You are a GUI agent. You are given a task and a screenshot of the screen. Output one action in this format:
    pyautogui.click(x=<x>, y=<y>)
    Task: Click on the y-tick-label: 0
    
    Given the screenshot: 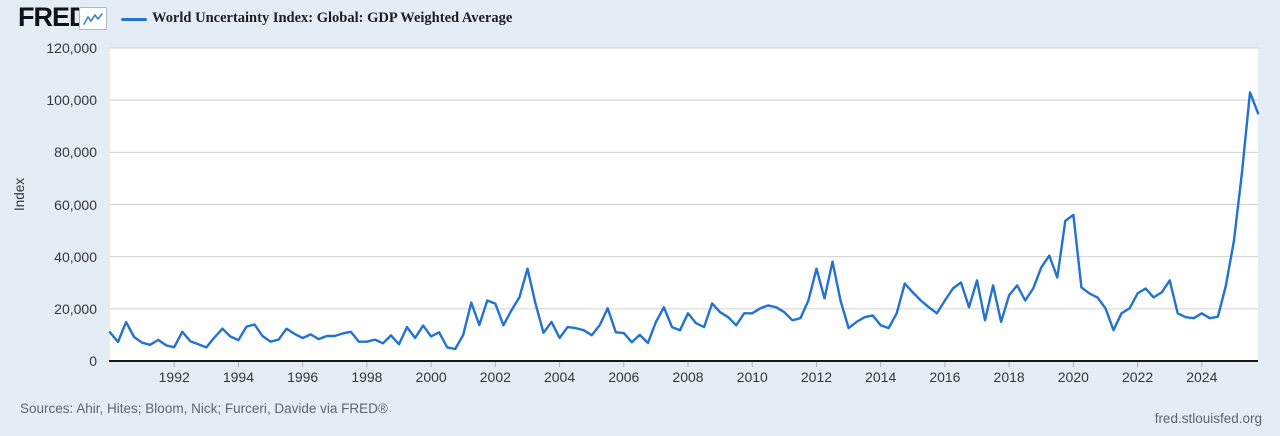 What is the action you would take?
    pyautogui.click(x=93, y=361)
    